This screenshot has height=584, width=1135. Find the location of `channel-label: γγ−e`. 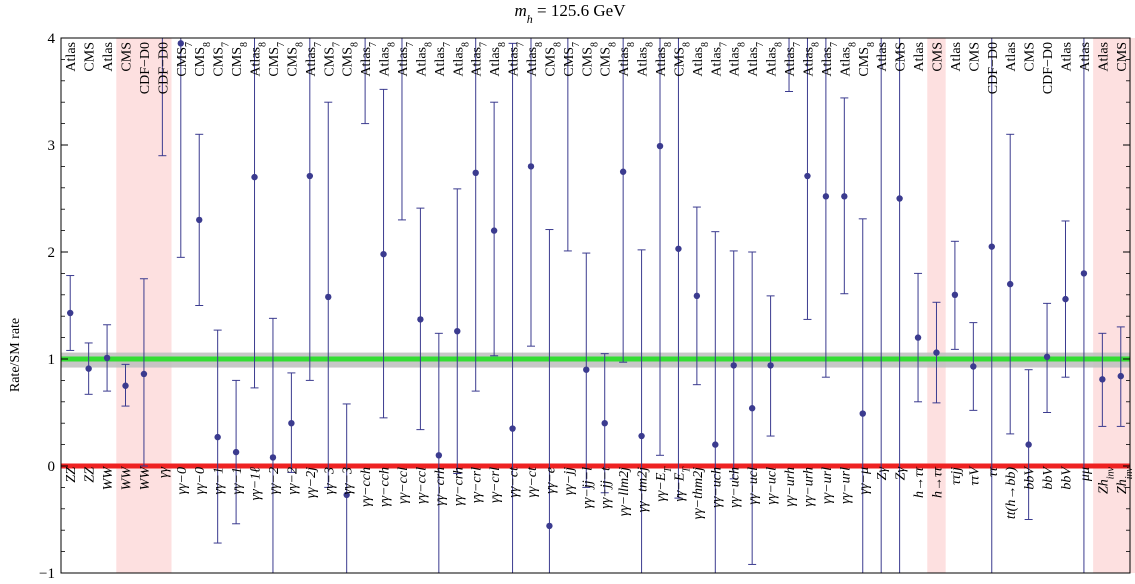

channel-label: γγ−e is located at coordinates (550, 480).